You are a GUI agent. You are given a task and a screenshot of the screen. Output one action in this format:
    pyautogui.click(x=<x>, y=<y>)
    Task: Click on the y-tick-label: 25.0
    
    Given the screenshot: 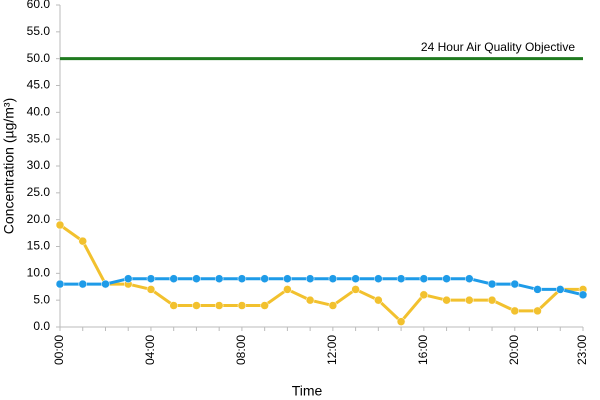 What is the action you would take?
    pyautogui.click(x=39, y=192)
    